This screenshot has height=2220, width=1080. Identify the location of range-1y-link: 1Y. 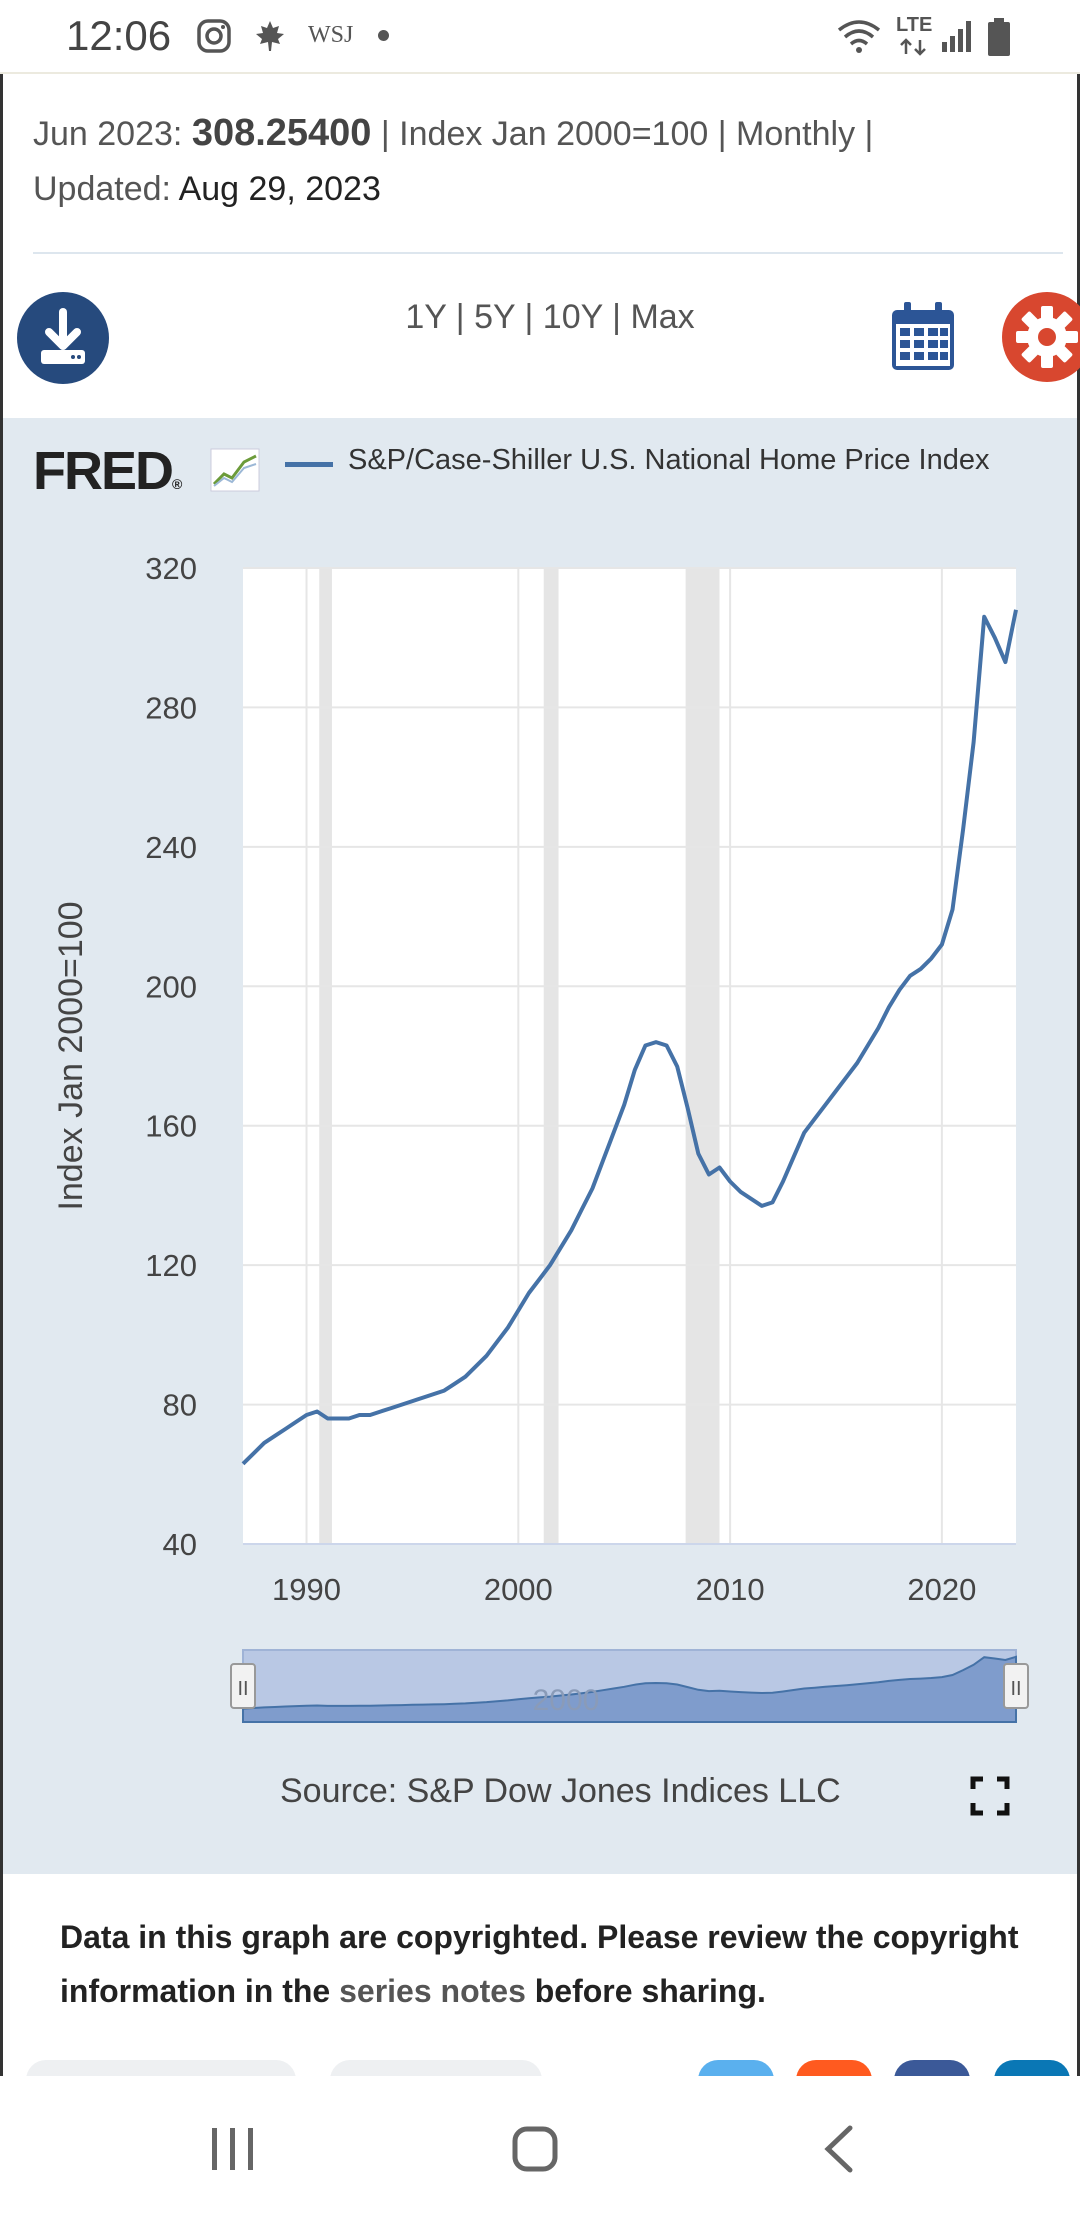
(426, 317).